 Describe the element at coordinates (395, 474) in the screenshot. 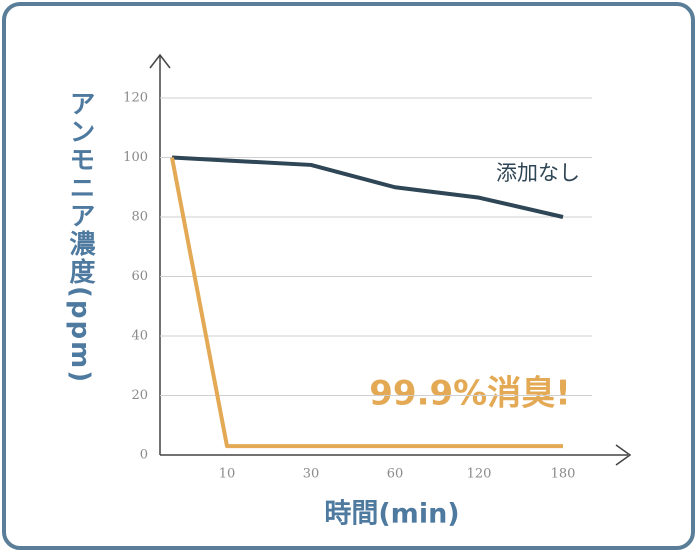

I see `x-tick-label: 60` at that location.